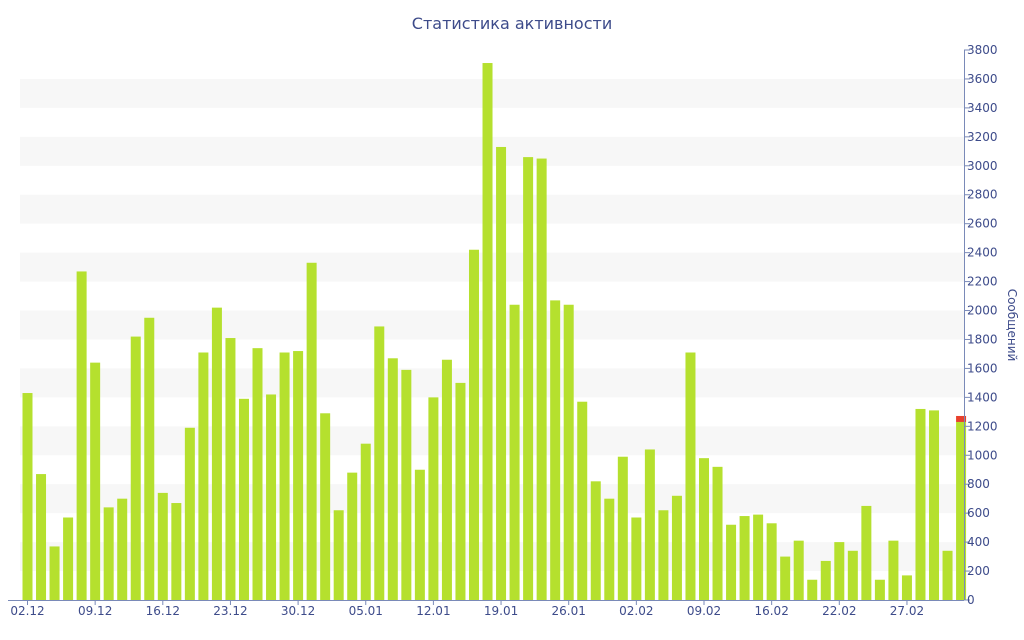 This screenshot has width=1024, height=640. I want to click on x-tick-label: 09.02, so click(704, 611).